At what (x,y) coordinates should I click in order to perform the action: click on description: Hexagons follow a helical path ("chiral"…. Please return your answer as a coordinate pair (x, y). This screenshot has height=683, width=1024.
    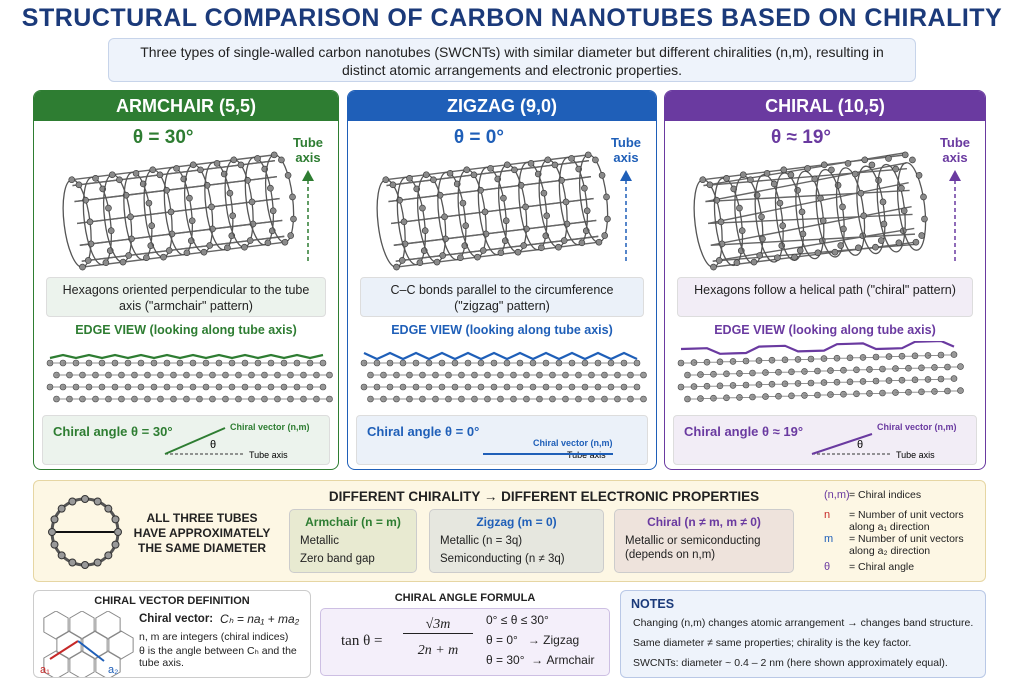
    Looking at the image, I should click on (825, 290).